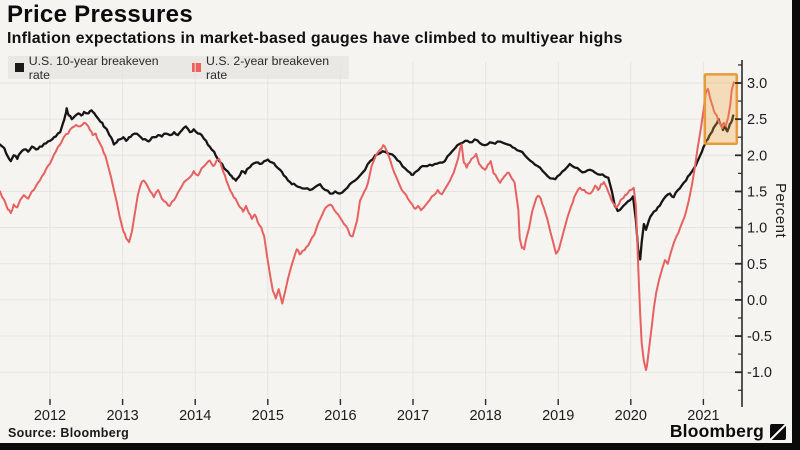  Describe the element at coordinates (796, 225) in the screenshot. I see `letterbox-right-bar` at that location.